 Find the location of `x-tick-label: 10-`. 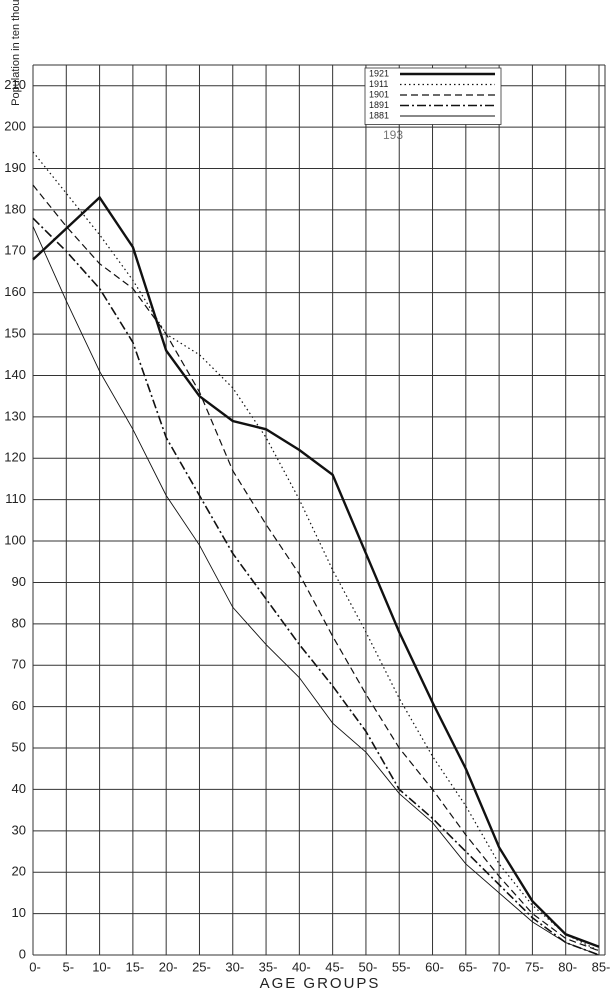

x-tick-label: 10- is located at coordinates (101, 966).